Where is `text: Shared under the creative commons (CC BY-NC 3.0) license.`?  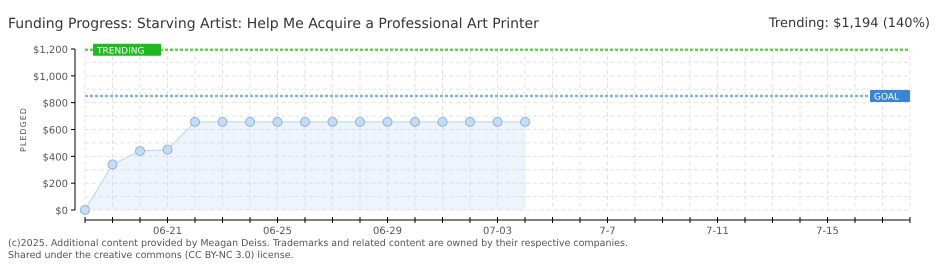 text: Shared under the creative commons (CC BY-NC 3.0) license. is located at coordinates (151, 255).